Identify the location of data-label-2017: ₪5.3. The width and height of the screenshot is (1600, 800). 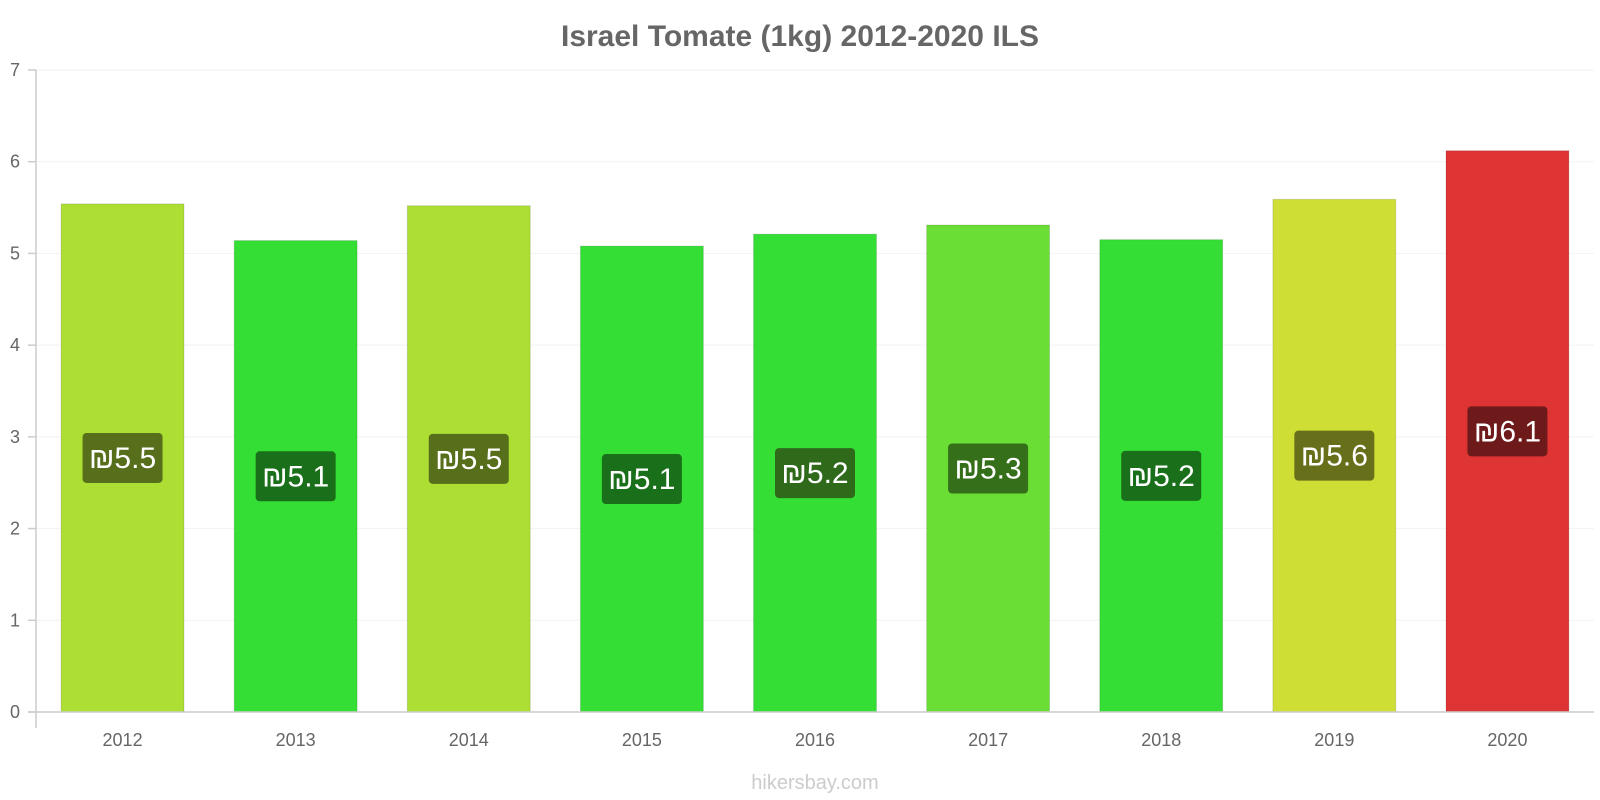
(988, 468).